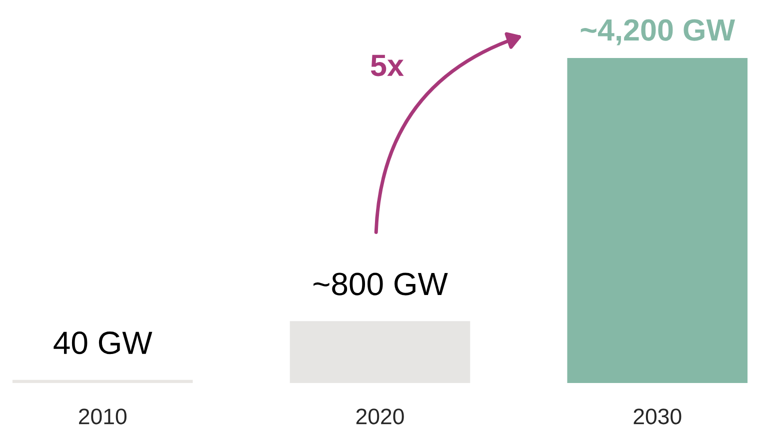 The width and height of the screenshot is (760, 432). Describe the element at coordinates (103, 343) in the screenshot. I see `data-label: 40 GW` at that location.